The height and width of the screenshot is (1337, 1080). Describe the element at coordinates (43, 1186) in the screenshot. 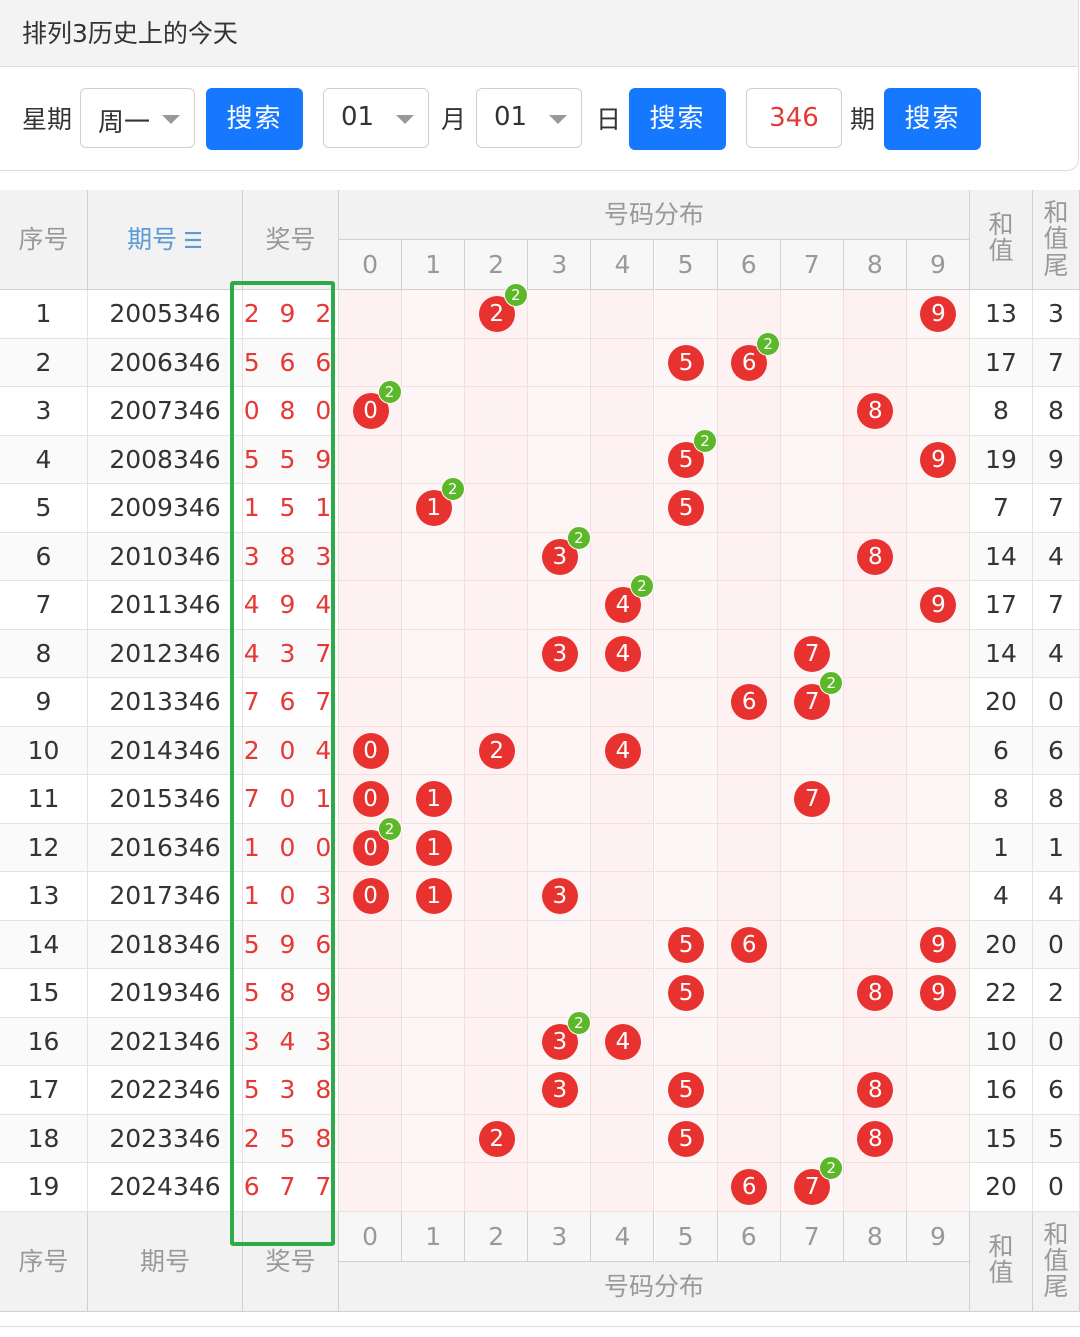

I see `row-index-value: 19` at that location.